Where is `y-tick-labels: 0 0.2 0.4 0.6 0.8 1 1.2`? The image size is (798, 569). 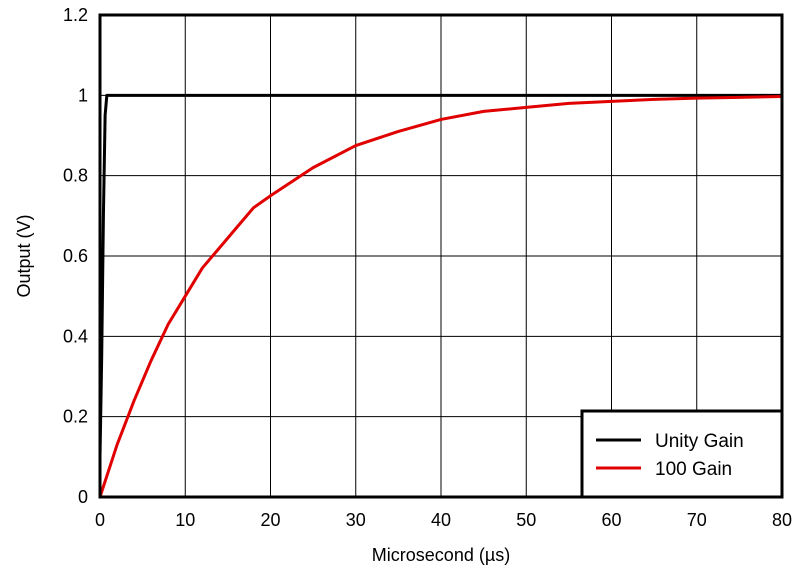 y-tick-labels: 0 0.2 0.4 0.6 0.8 1 1.2 is located at coordinates (75, 256).